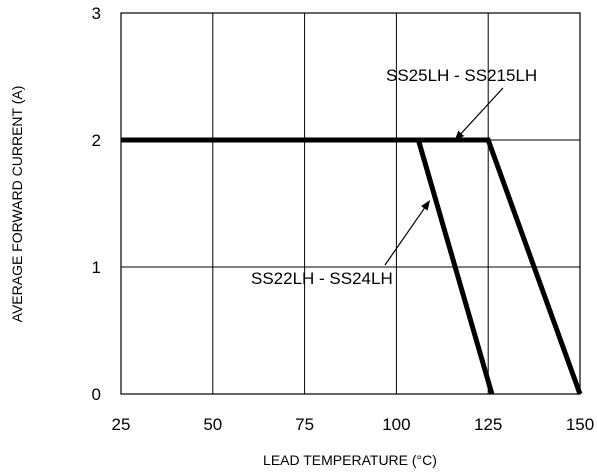 The height and width of the screenshot is (475, 597). I want to click on annotation-label-1: SS25LH - SS215LH, so click(461, 75).